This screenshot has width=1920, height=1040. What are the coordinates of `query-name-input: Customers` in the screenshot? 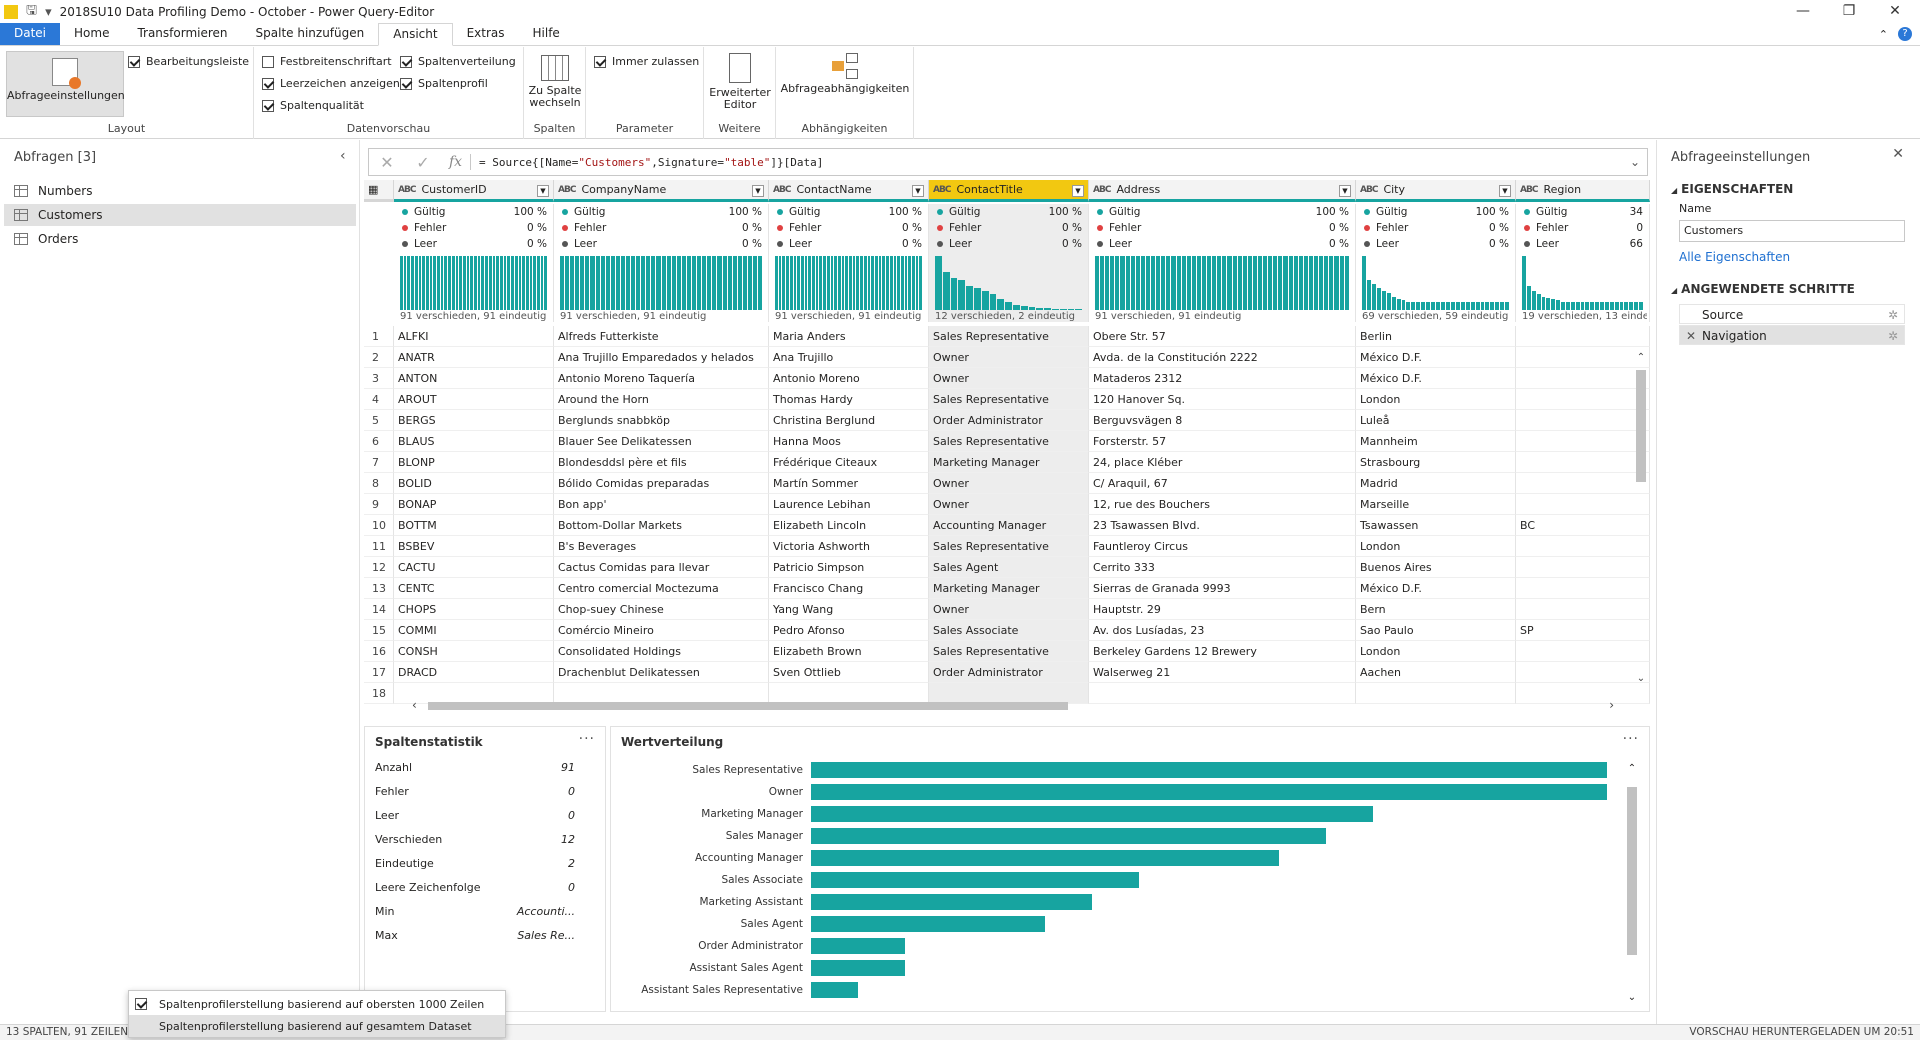 It's located at (1792, 231).